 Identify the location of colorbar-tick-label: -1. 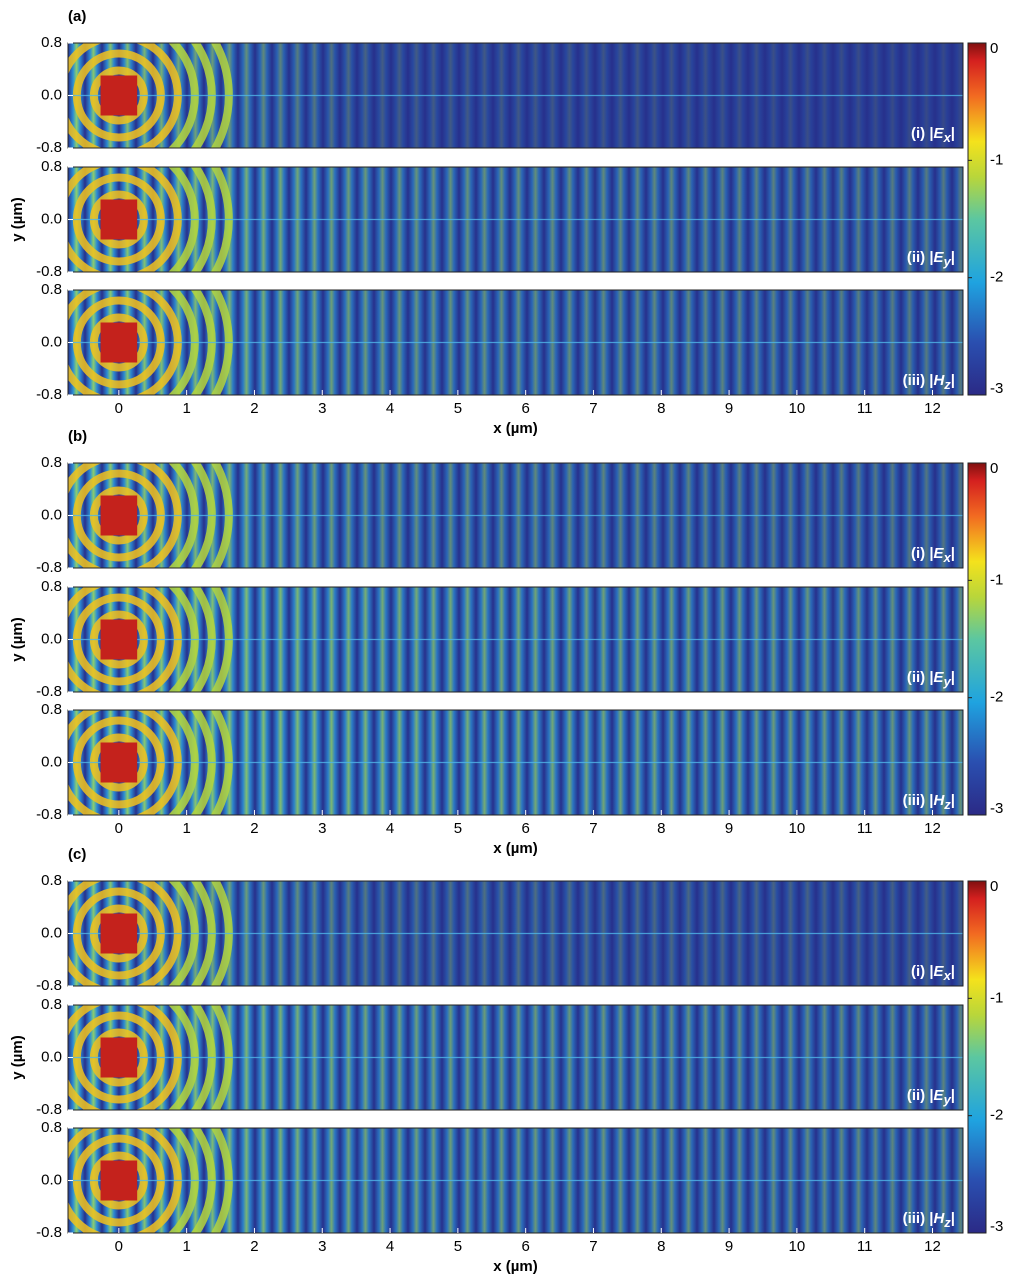
(996, 159).